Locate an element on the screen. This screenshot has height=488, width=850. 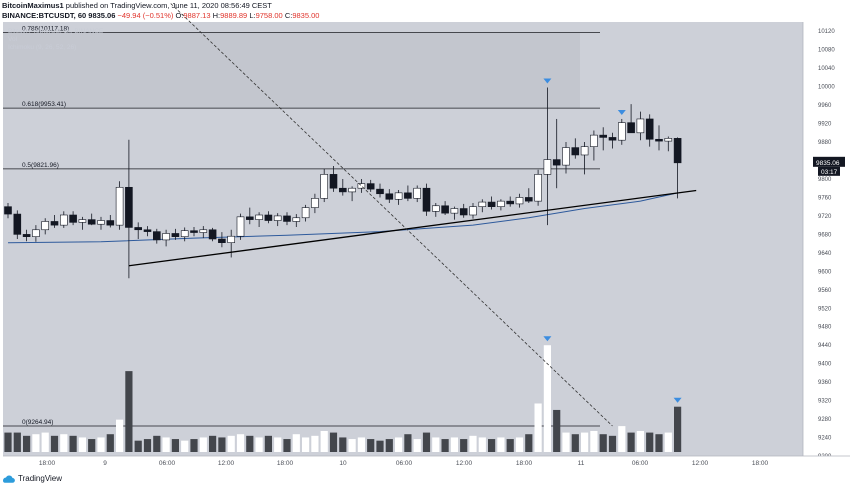
last-price-tag is located at coordinates (829, 161).